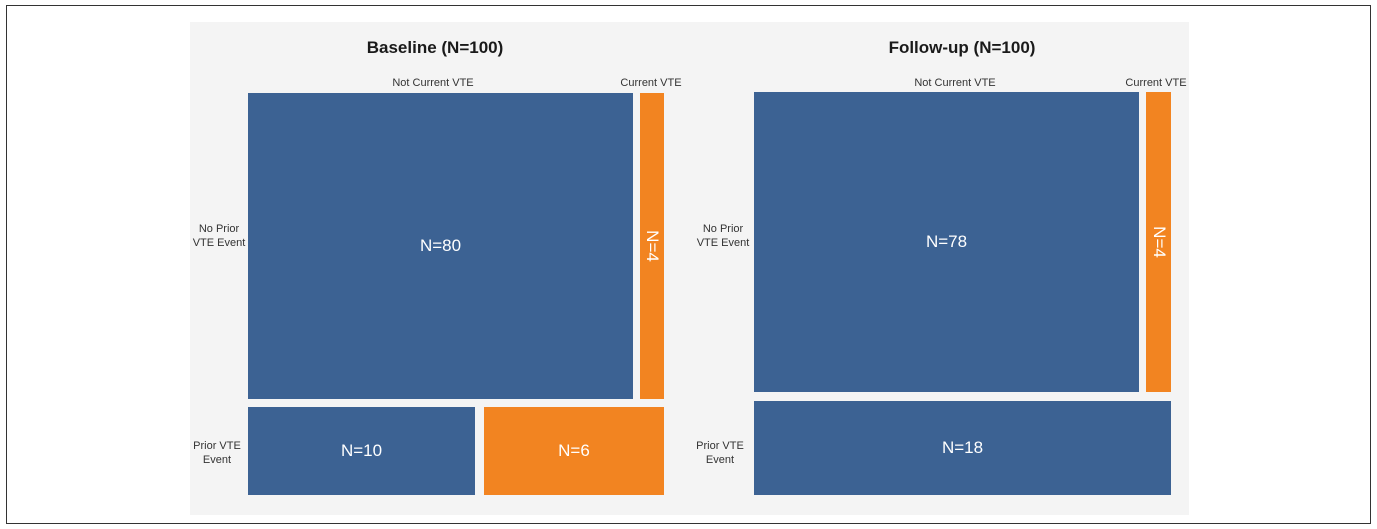 The height and width of the screenshot is (529, 1377). I want to click on data-label: N=18, so click(962, 447).